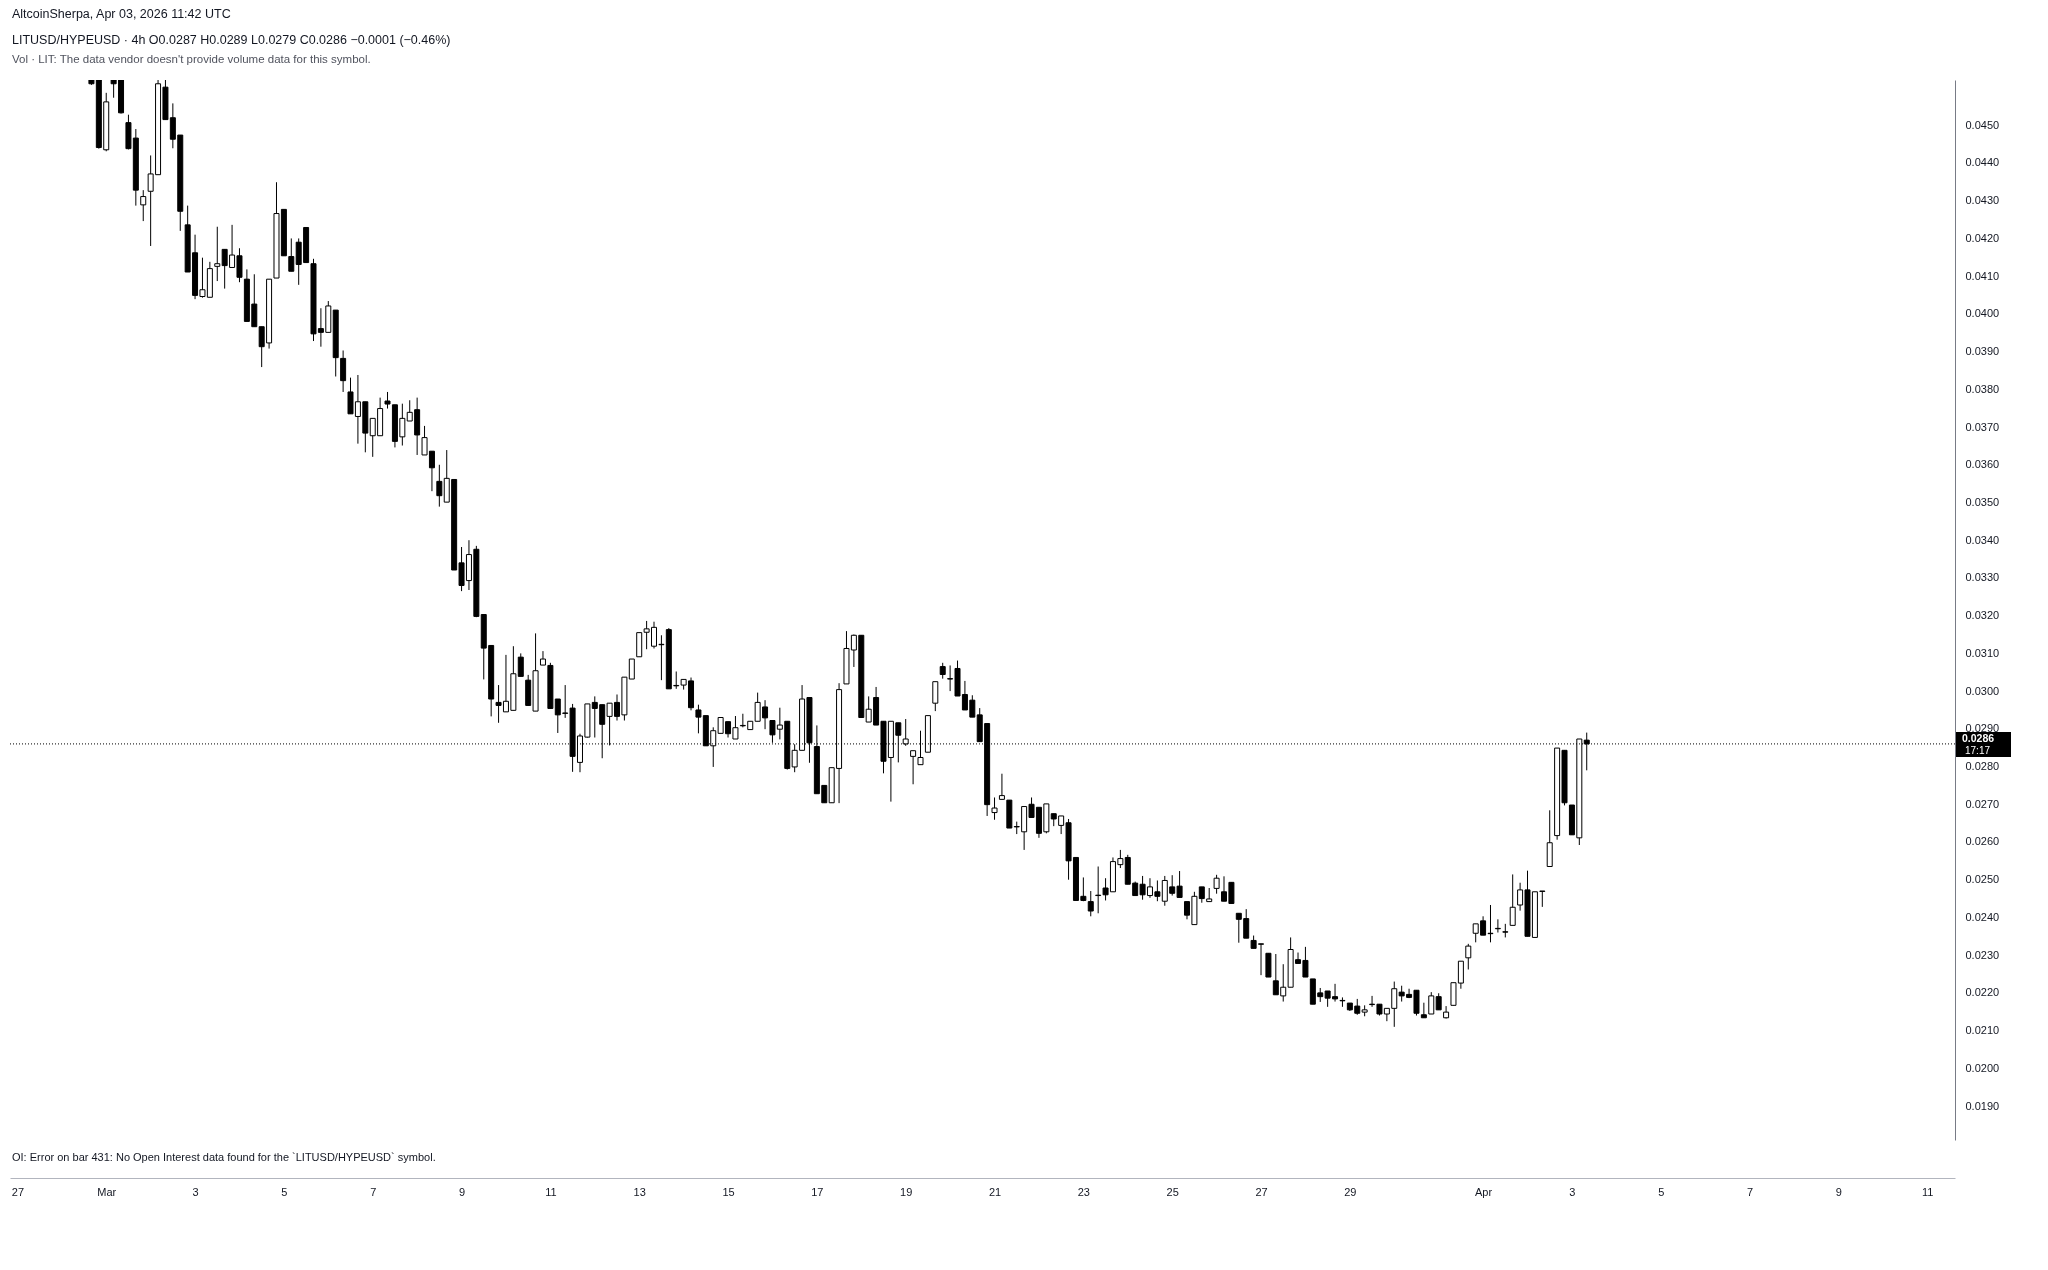  What do you see at coordinates (1982, 577) in the screenshot?
I see `y-tick-label: 0.0330` at bounding box center [1982, 577].